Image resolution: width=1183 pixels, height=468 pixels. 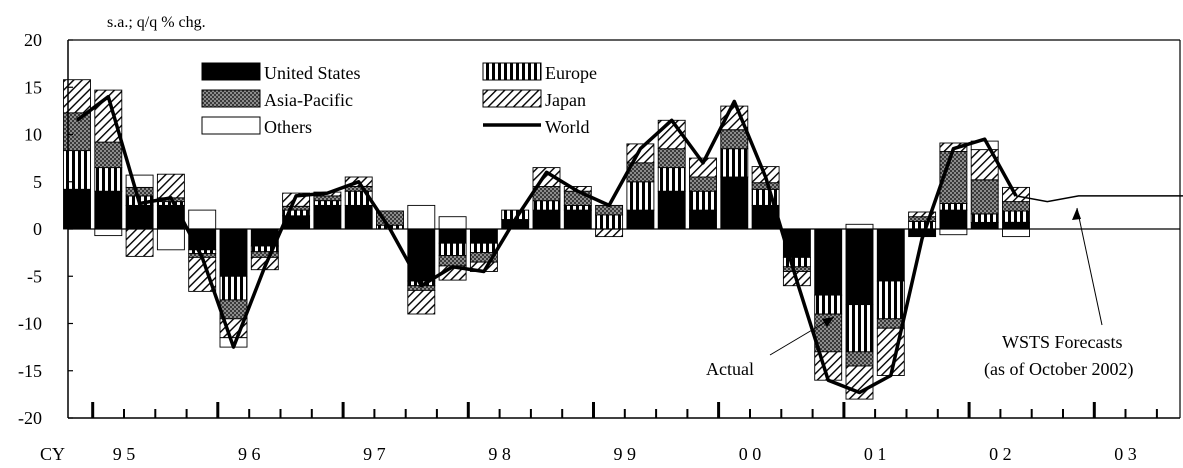 What do you see at coordinates (108, 232) in the screenshot?
I see `bar-segment-others-q1` at bounding box center [108, 232].